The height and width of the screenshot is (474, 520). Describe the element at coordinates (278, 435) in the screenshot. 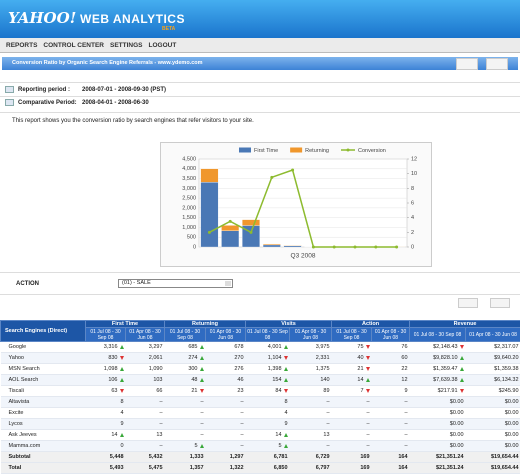

I see `cell-value: 14` at that location.